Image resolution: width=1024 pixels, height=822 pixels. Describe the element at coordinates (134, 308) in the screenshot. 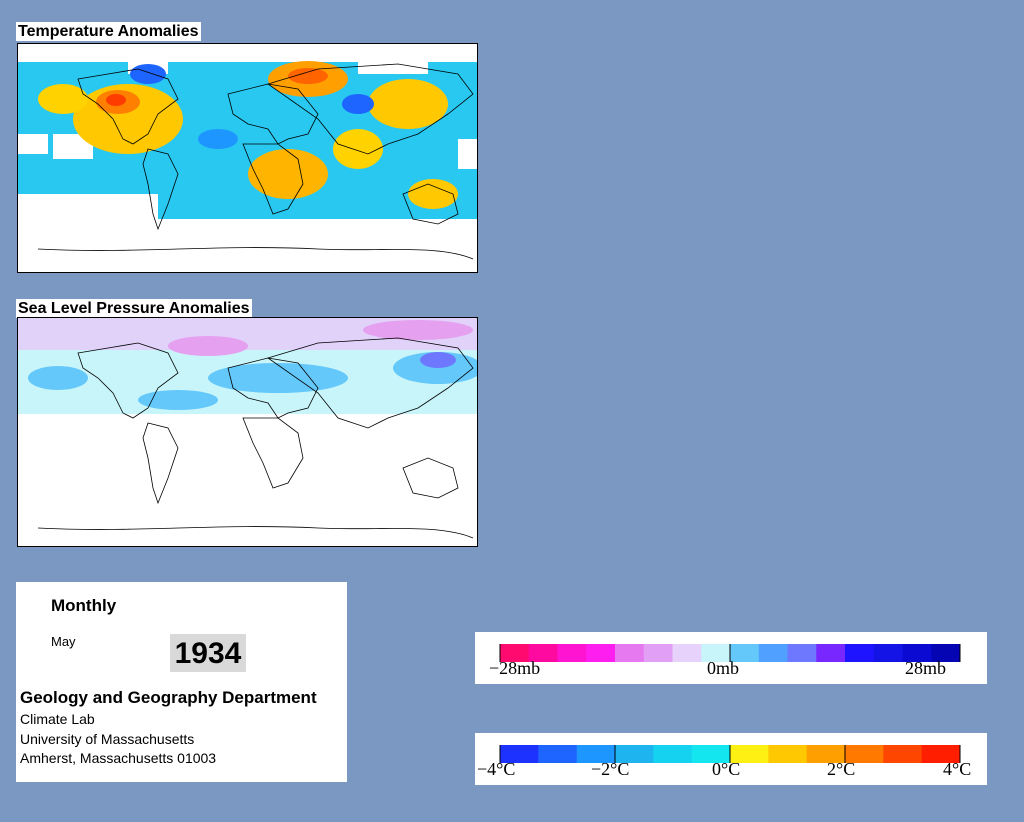

I see `pressure-map-title: Sea Level Pressure Anomalies` at that location.